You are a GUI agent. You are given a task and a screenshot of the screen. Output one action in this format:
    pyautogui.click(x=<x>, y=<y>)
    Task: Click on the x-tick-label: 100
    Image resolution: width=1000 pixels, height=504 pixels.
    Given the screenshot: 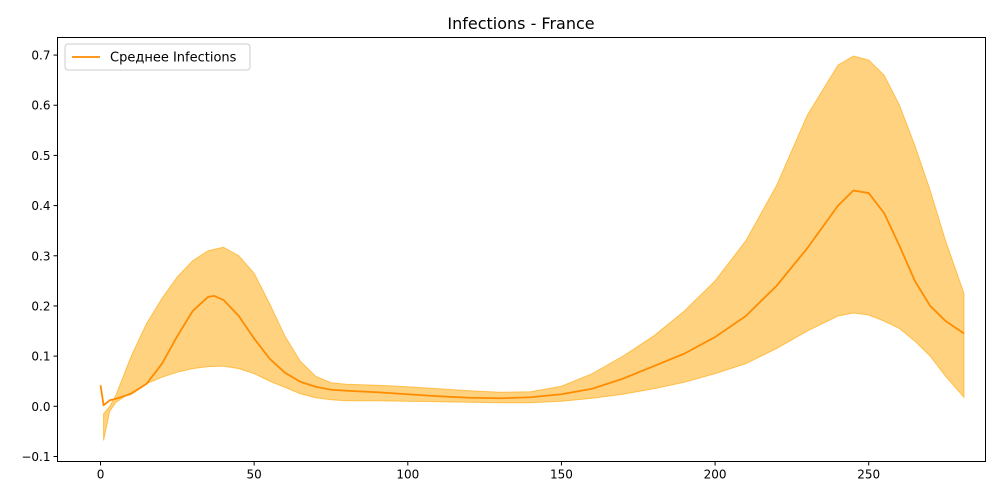 What is the action you would take?
    pyautogui.click(x=407, y=475)
    